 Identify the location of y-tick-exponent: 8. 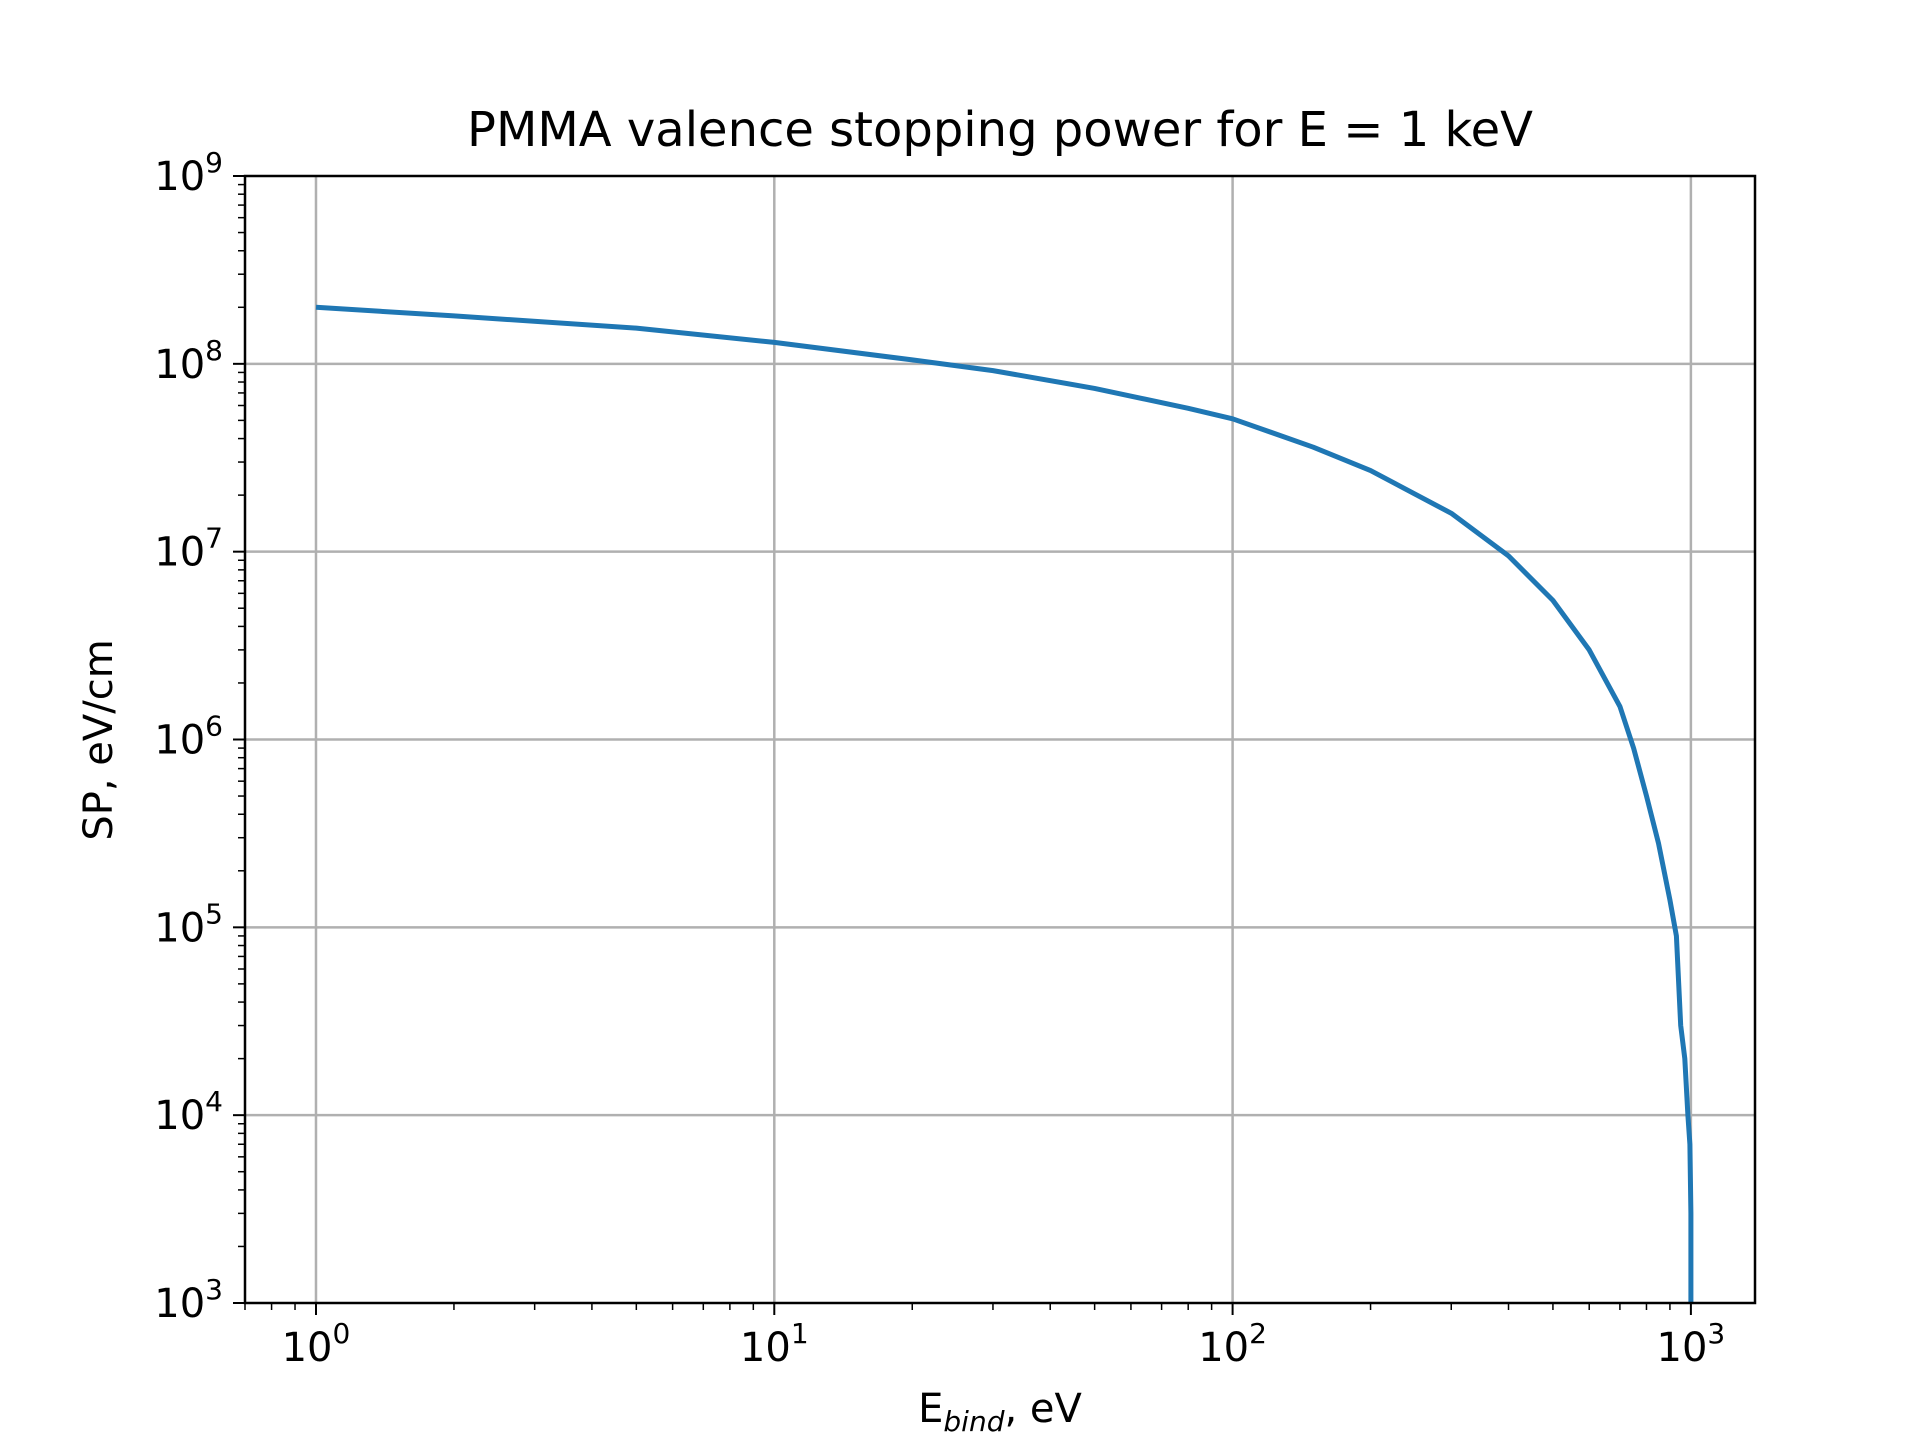
(214, 350).